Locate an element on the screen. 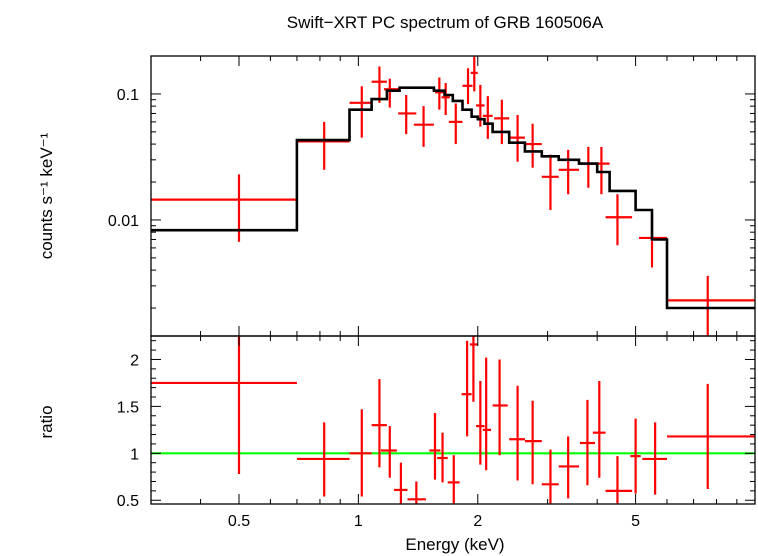  y-tick-label: 2 is located at coordinates (134, 360).